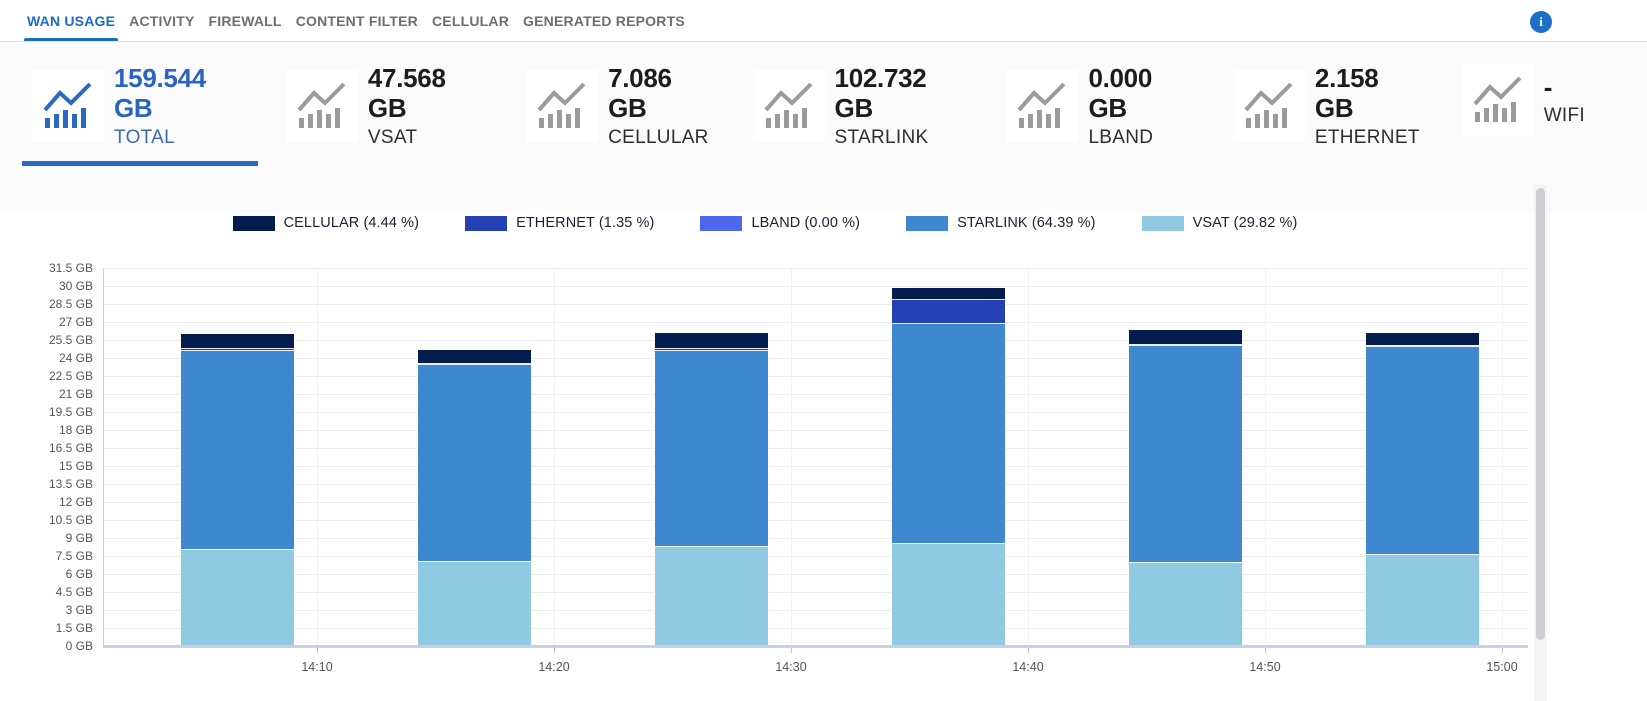  What do you see at coordinates (325, 223) in the screenshot?
I see `legend-item-cellular: CELLULAR (4.44 %)` at bounding box center [325, 223].